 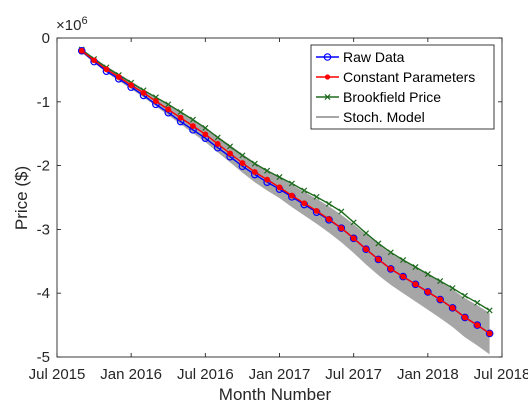 I want to click on x-tick-label: Jul 2017, so click(x=353, y=374).